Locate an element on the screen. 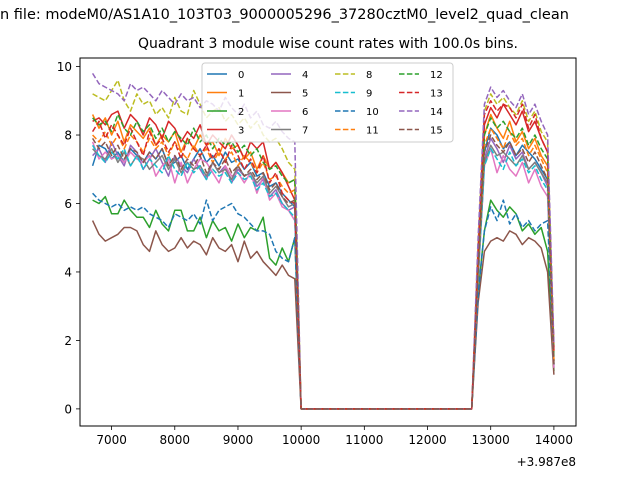 Image resolution: width=640 pixels, height=480 pixels. legend-label-10: 10 is located at coordinates (372, 112).